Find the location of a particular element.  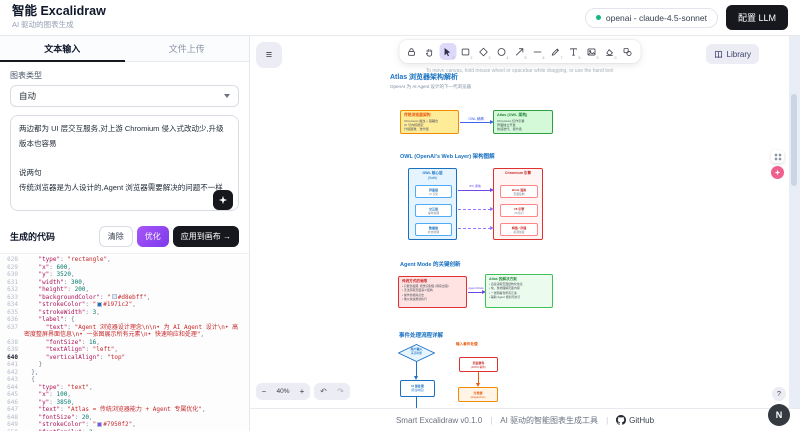

chevron-down-icon is located at coordinates (227, 96).